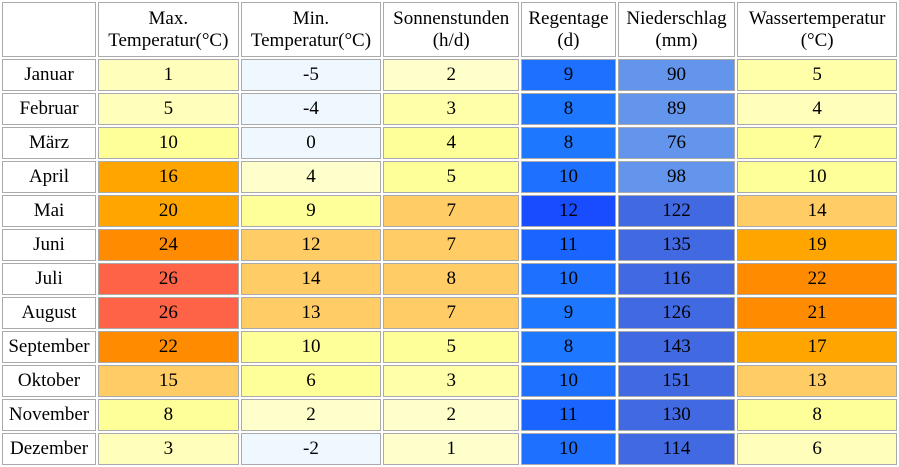 This screenshot has height=467, width=899. What do you see at coordinates (49, 29) in the screenshot?
I see `header-corner` at bounding box center [49, 29].